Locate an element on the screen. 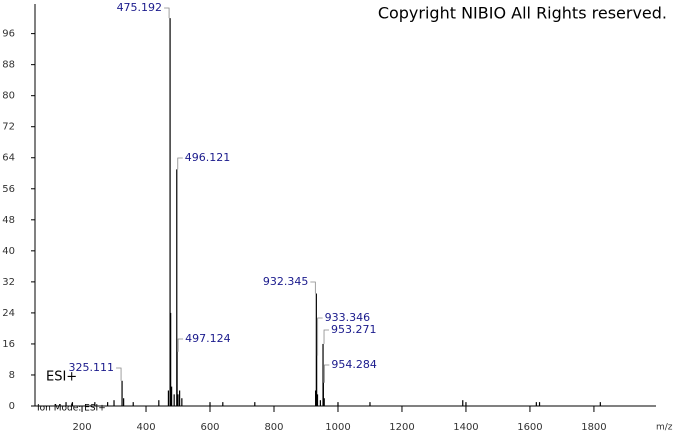  peak-label: 475.192 is located at coordinates (140, 7).